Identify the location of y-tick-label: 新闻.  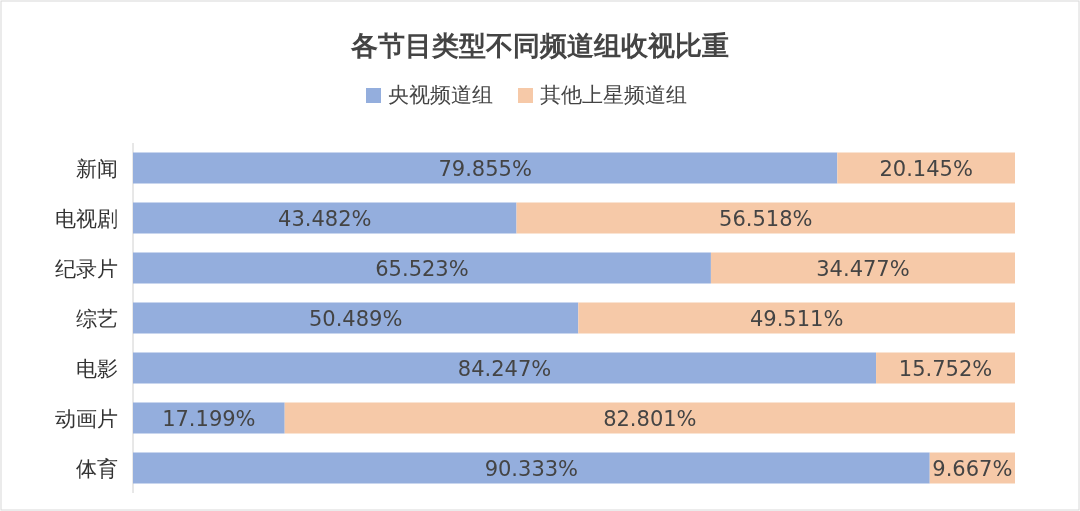
(97, 169).